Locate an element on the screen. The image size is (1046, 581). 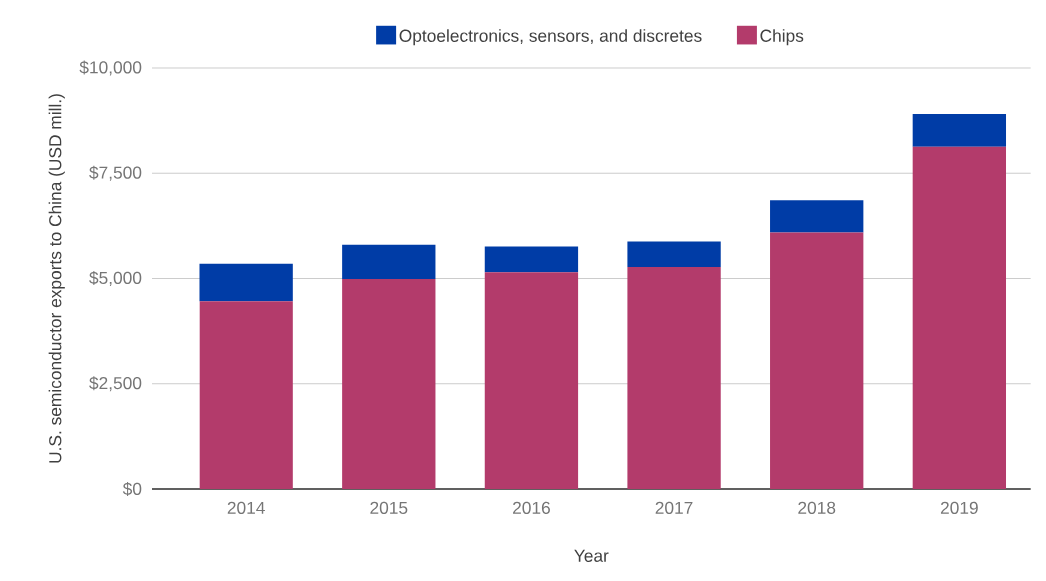
x-axis-title: Year is located at coordinates (591, 555).